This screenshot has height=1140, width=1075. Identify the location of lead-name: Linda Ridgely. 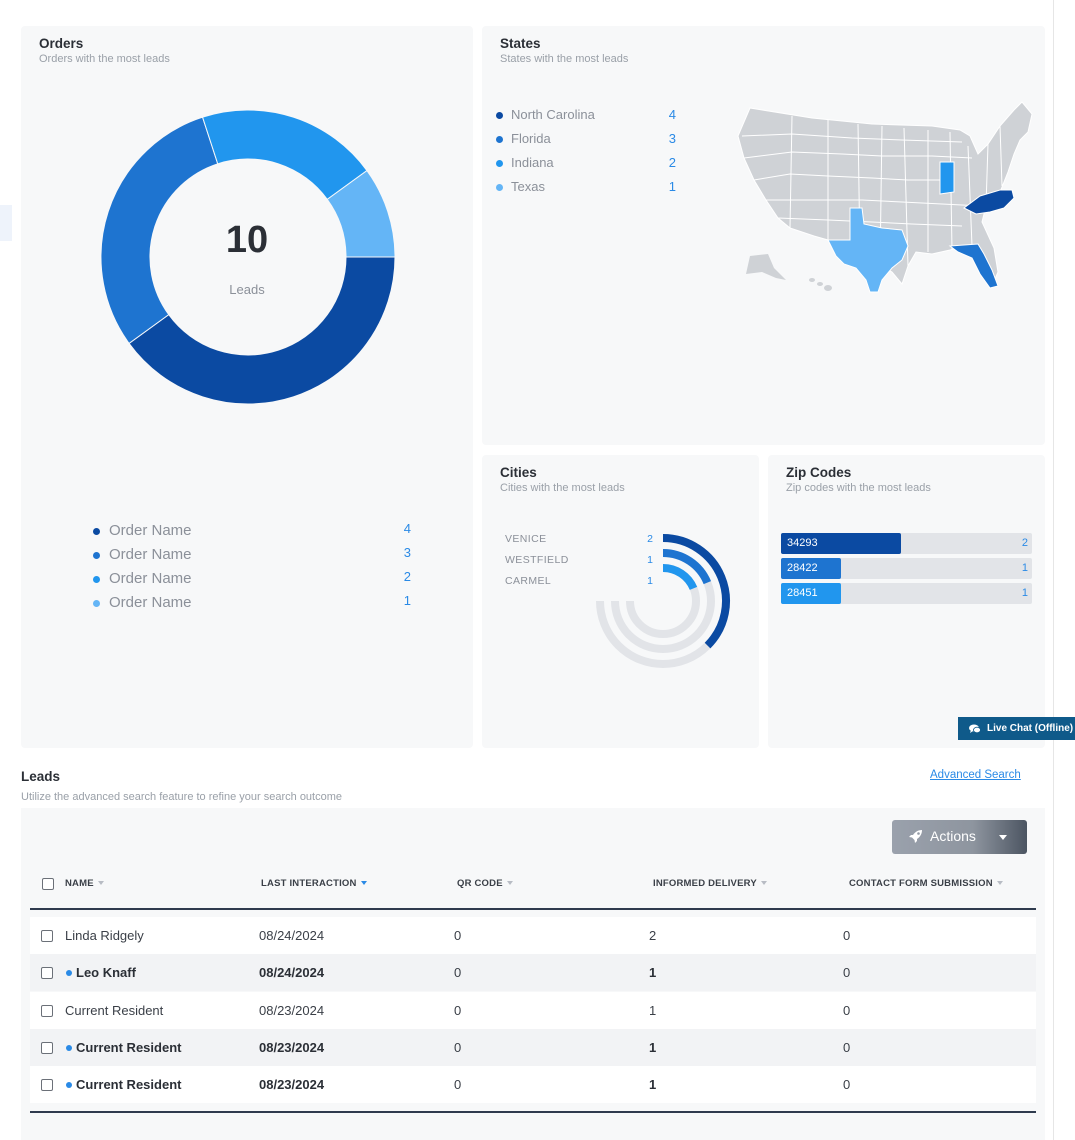
(104, 935).